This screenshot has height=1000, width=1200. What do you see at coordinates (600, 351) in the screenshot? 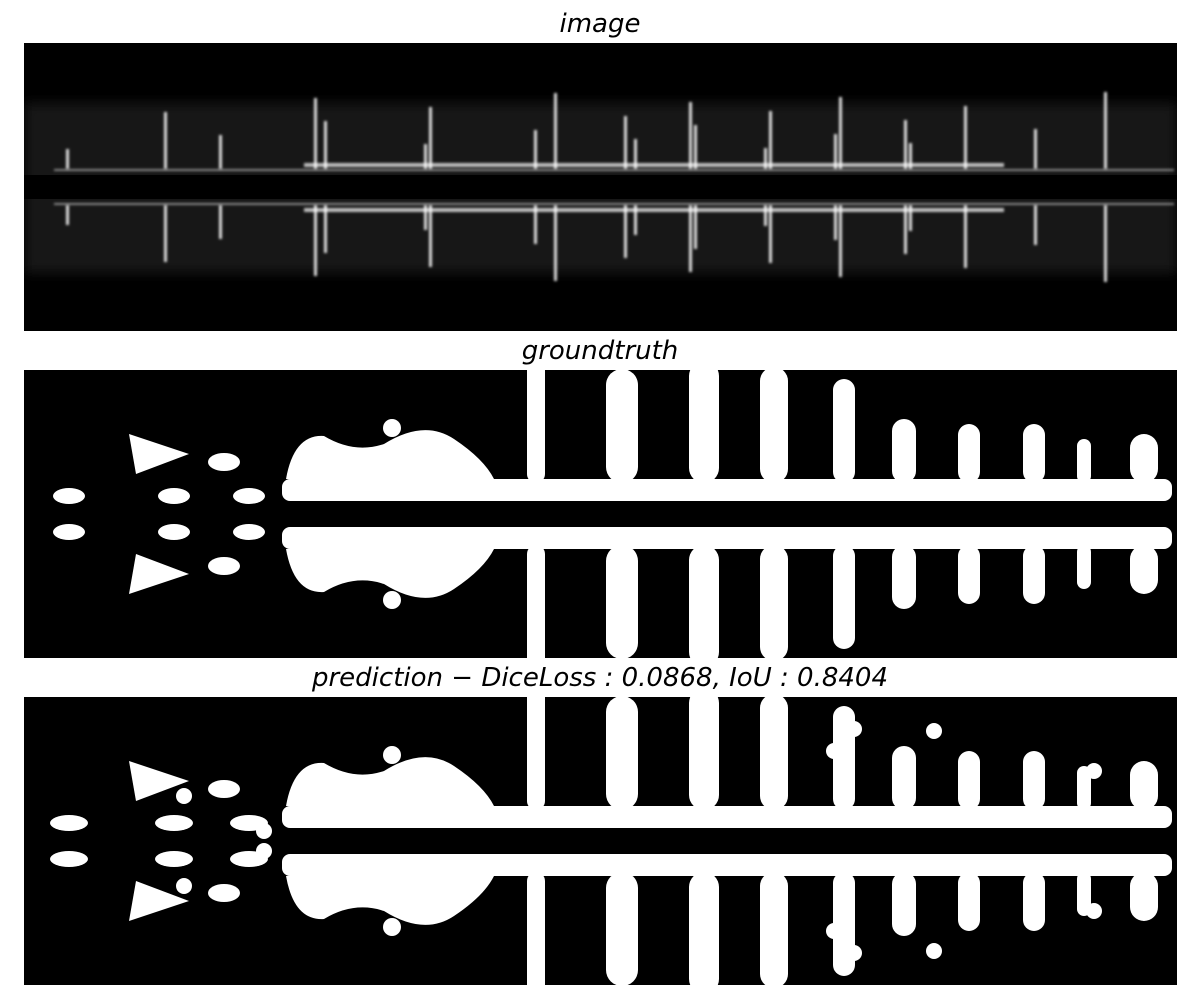
I see `groundtruth-panel-title: groundtruth` at bounding box center [600, 351].